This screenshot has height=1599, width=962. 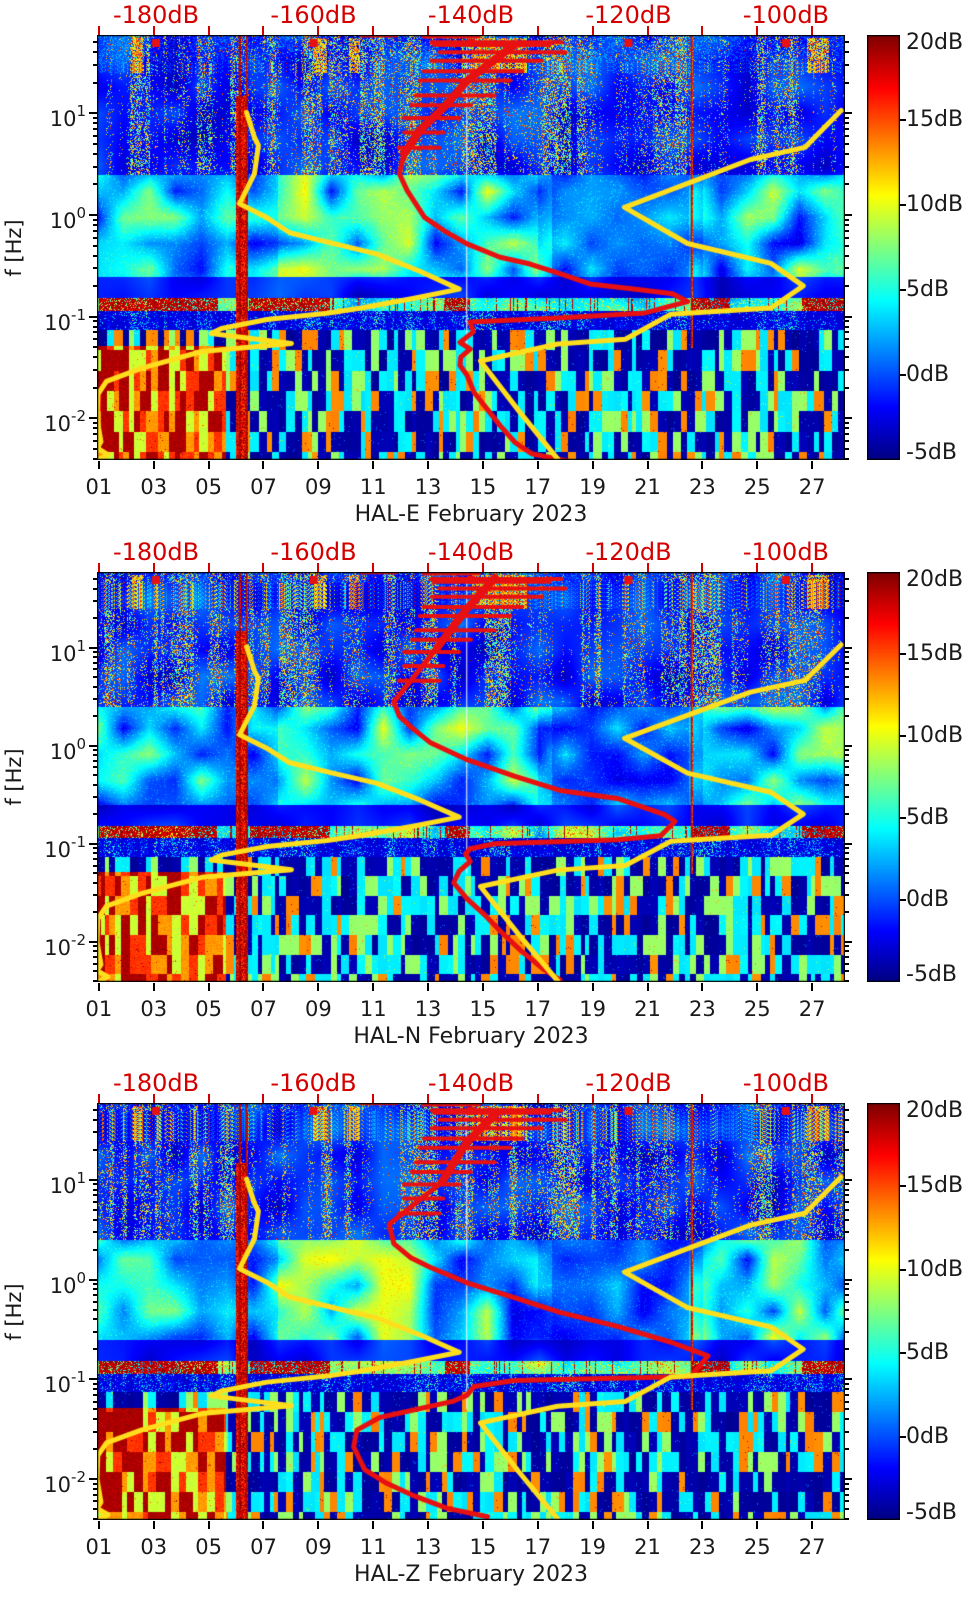 I want to click on colorbar-tick-label: 10dB, so click(x=934, y=735).